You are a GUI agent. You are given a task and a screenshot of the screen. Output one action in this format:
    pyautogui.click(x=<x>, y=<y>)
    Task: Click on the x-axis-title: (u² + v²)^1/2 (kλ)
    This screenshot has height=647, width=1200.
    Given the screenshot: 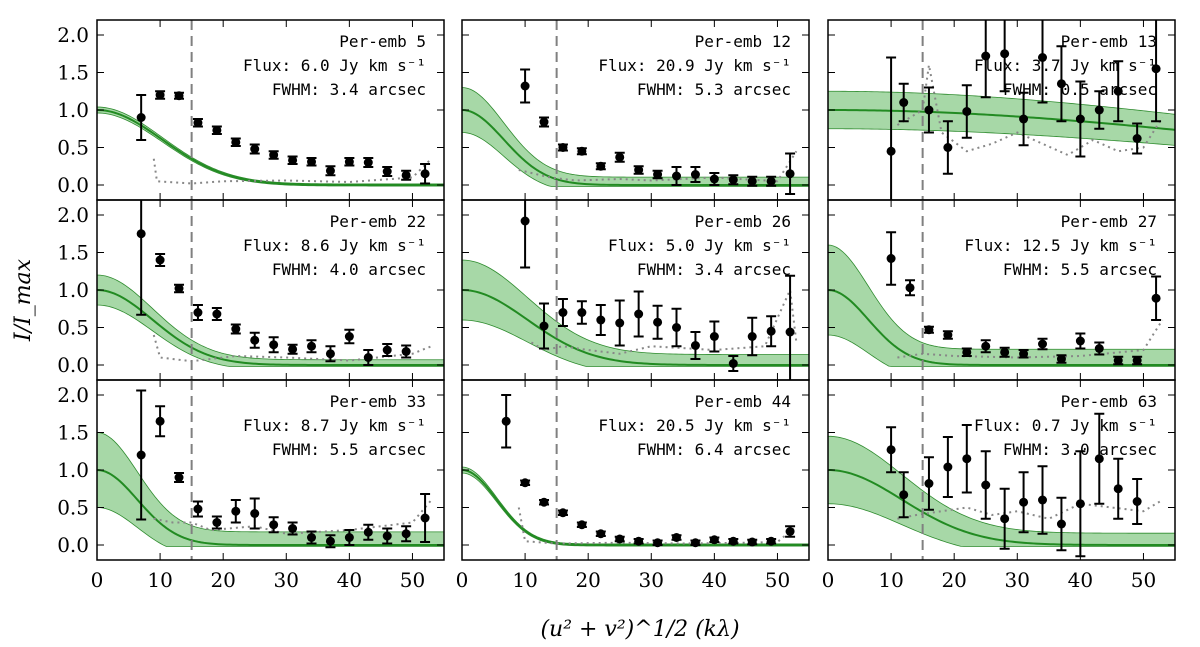 What is the action you would take?
    pyautogui.click(x=639, y=629)
    